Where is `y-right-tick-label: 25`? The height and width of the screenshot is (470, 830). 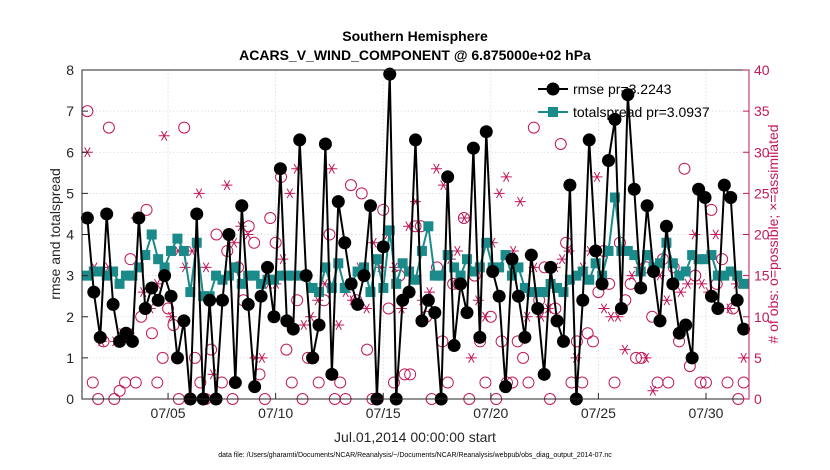 y-right-tick-label: 25 is located at coordinates (762, 193).